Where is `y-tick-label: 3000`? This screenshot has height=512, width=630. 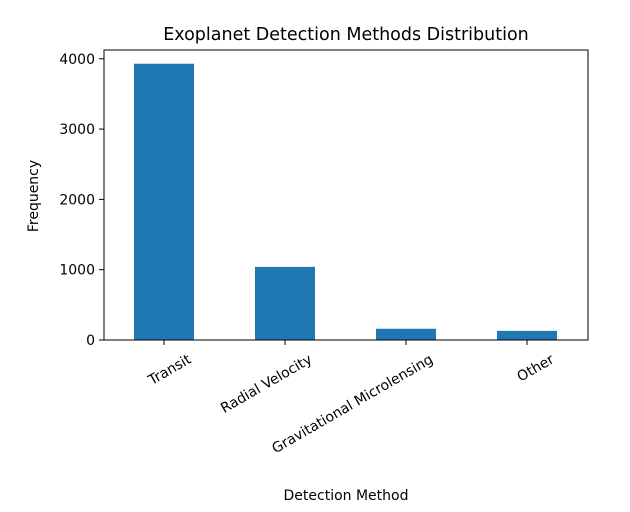
y-tick-label: 3000 is located at coordinates (77, 130).